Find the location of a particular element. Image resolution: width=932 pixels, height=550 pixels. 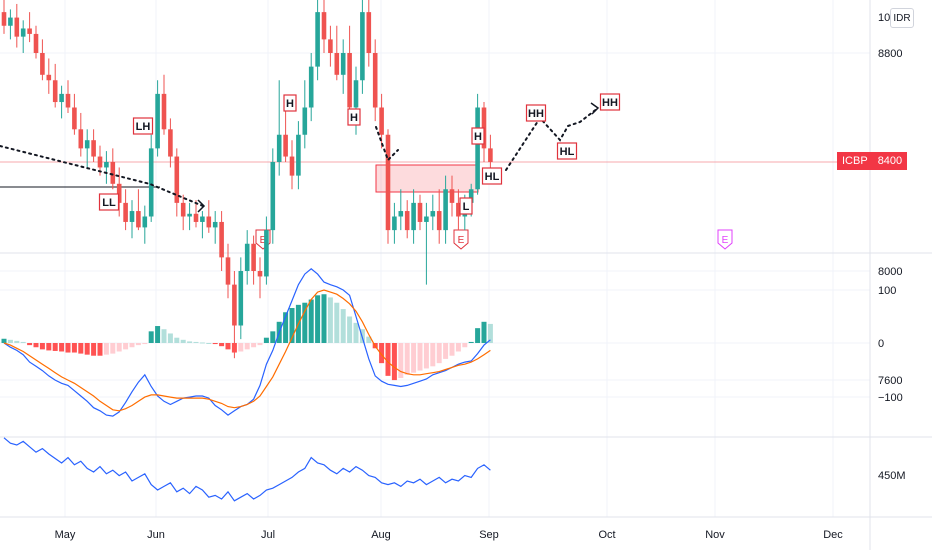

dotted-trend-arrow is located at coordinates (102, 176).